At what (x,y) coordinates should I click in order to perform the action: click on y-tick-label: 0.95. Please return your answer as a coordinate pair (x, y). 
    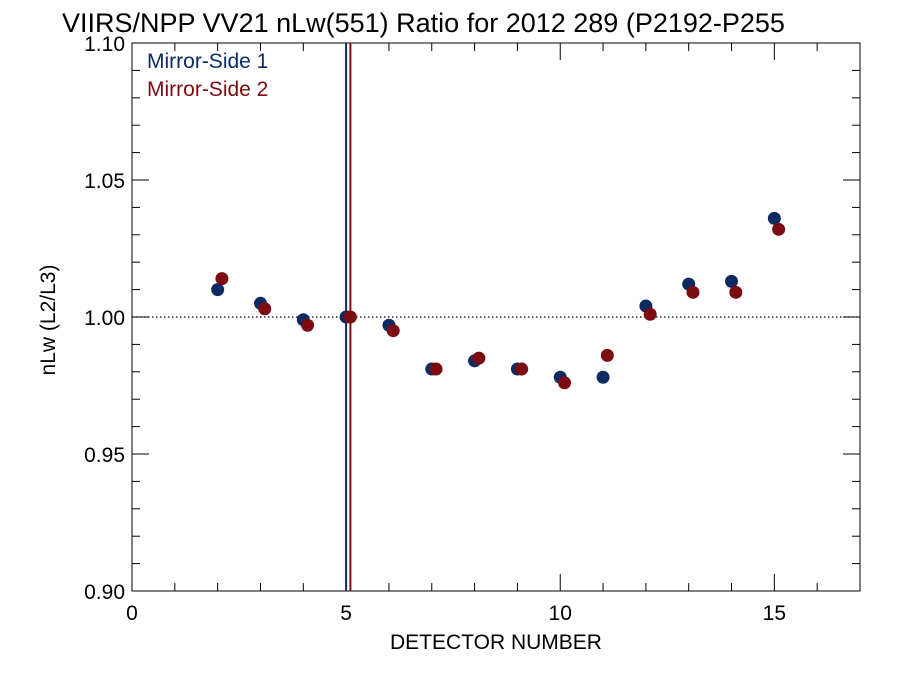
    Looking at the image, I should click on (104, 455).